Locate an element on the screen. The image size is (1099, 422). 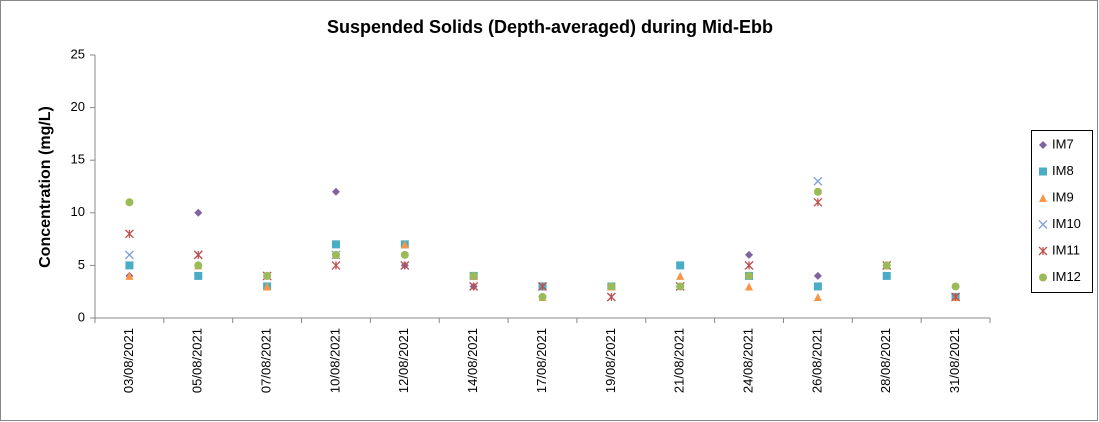
x-tick-label: 14/08/2021 is located at coordinates (472, 360).